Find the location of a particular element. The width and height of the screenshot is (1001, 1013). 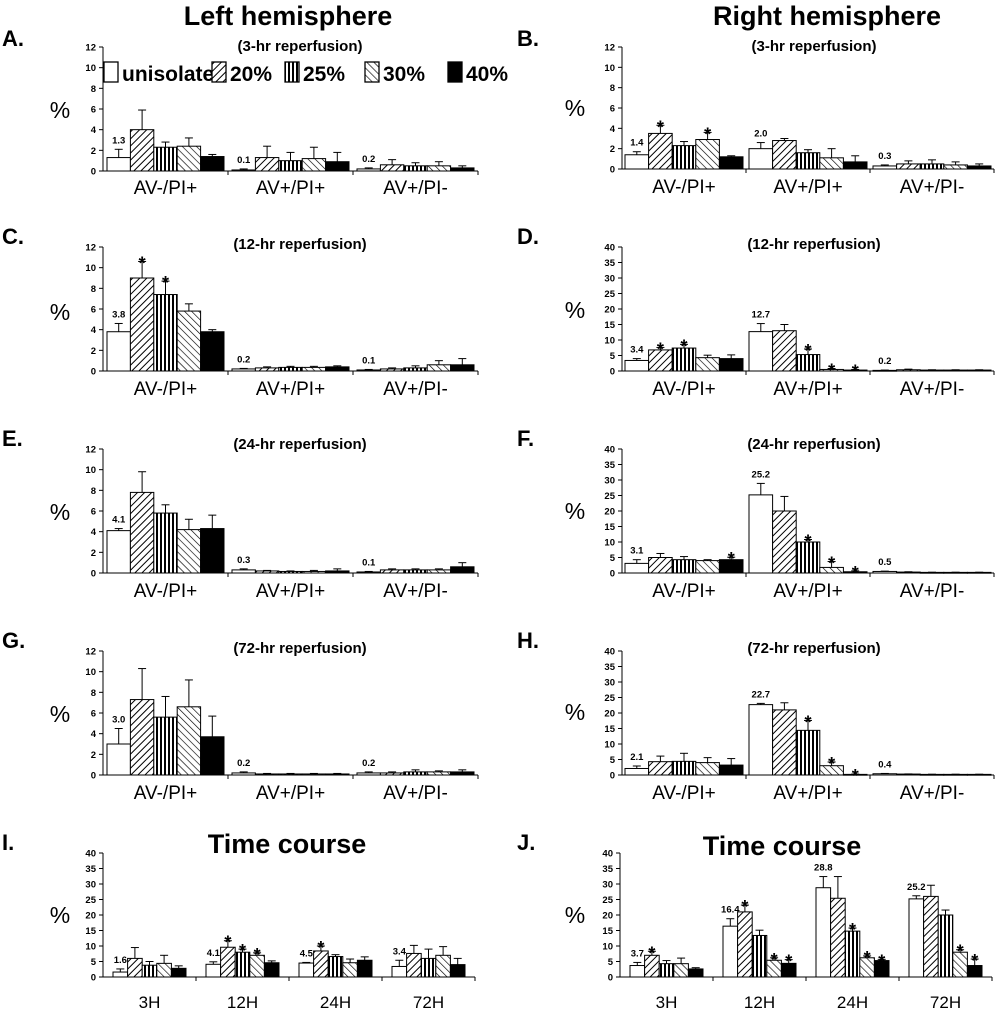

data-label: 0.3 is located at coordinates (243, 560).